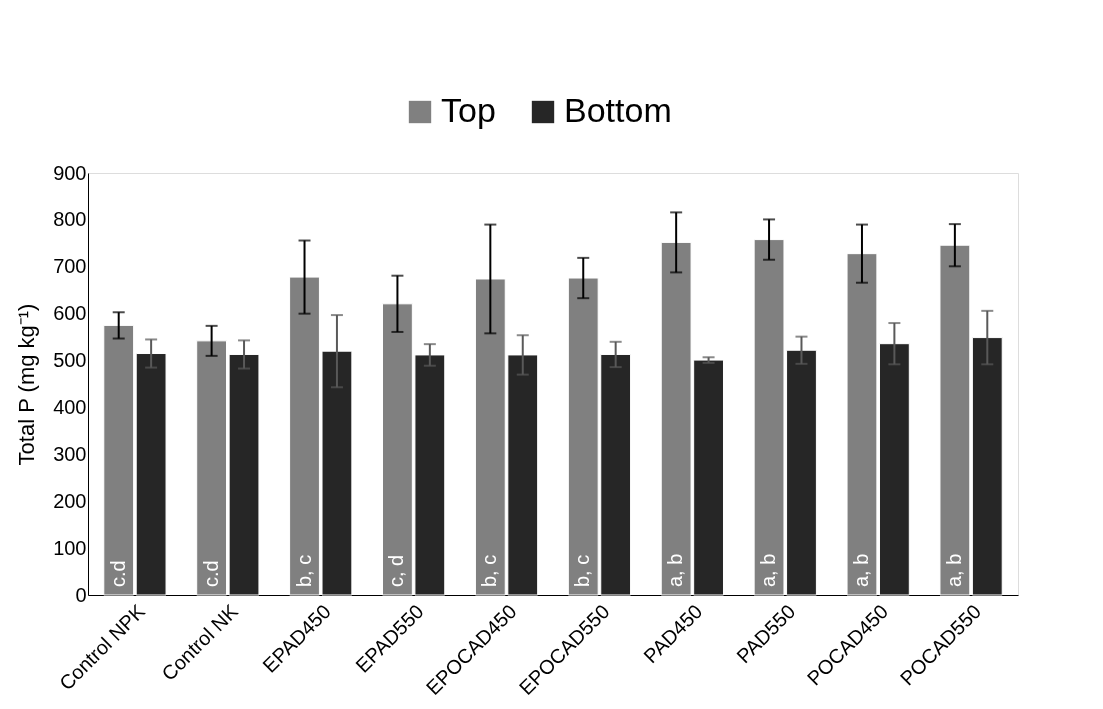  I want to click on y-tick-label: 700, so click(70, 266).